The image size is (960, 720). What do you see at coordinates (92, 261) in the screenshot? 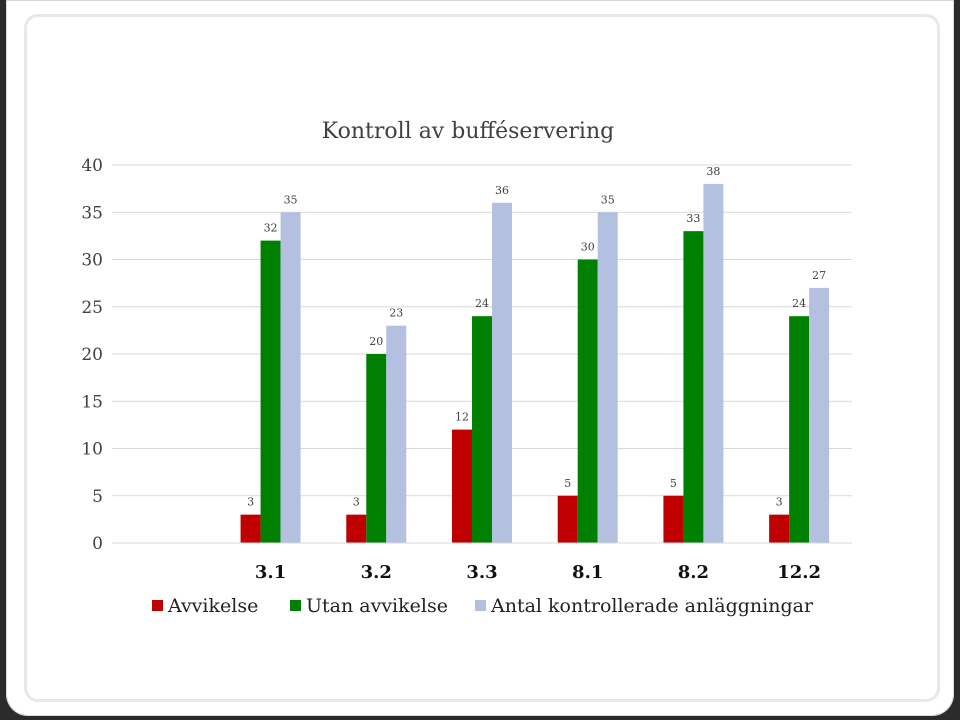
I see `y-tick-label: 30` at bounding box center [92, 261].